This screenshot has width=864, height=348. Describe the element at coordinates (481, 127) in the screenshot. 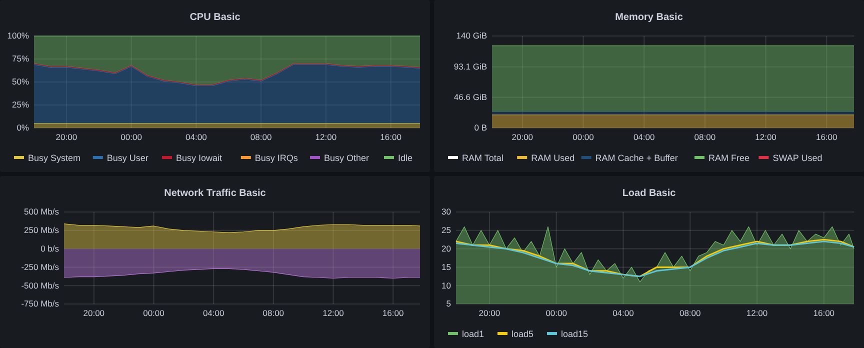

I see `y-tick-label: 0 B` at that location.